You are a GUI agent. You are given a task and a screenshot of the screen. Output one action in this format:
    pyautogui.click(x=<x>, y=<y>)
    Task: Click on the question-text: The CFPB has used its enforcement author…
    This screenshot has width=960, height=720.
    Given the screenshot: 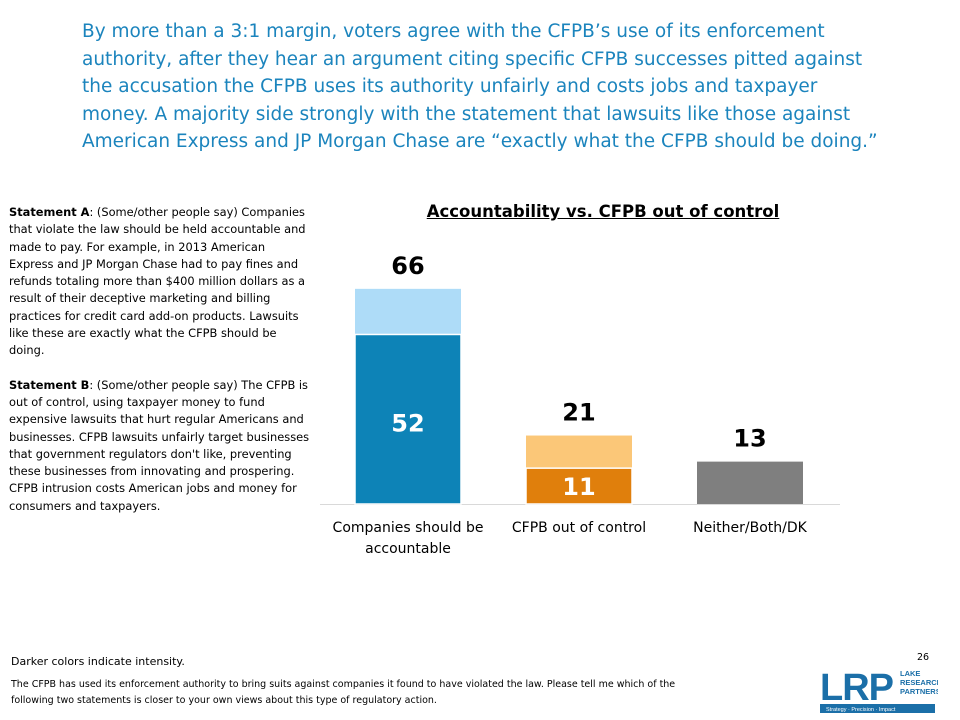 What is the action you would take?
    pyautogui.click(x=343, y=692)
    